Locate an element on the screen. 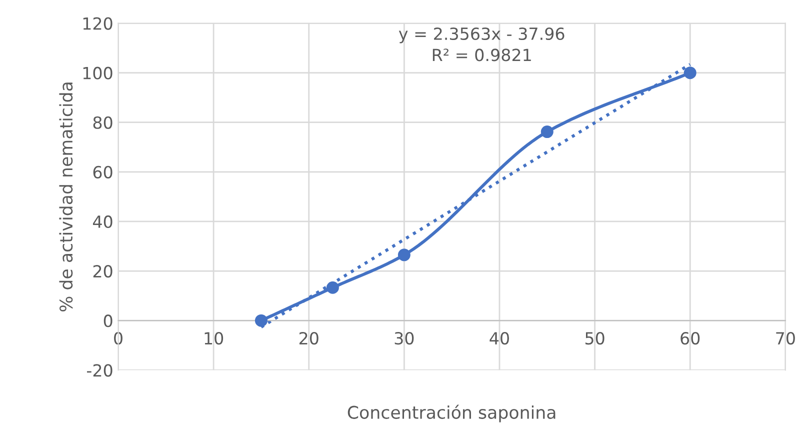 This screenshot has height=423, width=799. y-tick-label: 120 is located at coordinates (97, 23).